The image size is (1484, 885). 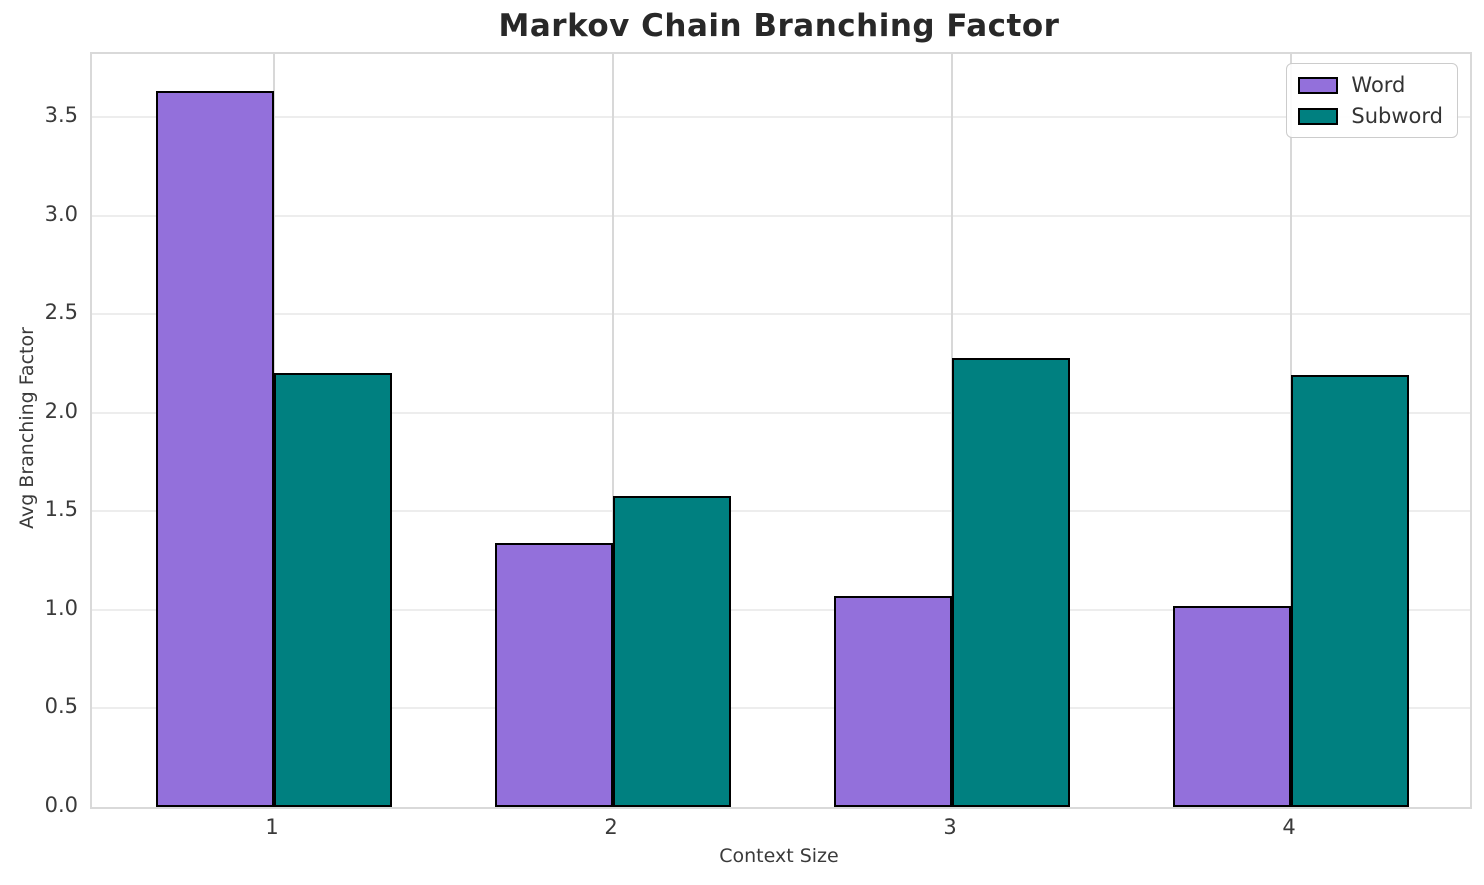 I want to click on x-tick-label: 4, so click(x=1289, y=827).